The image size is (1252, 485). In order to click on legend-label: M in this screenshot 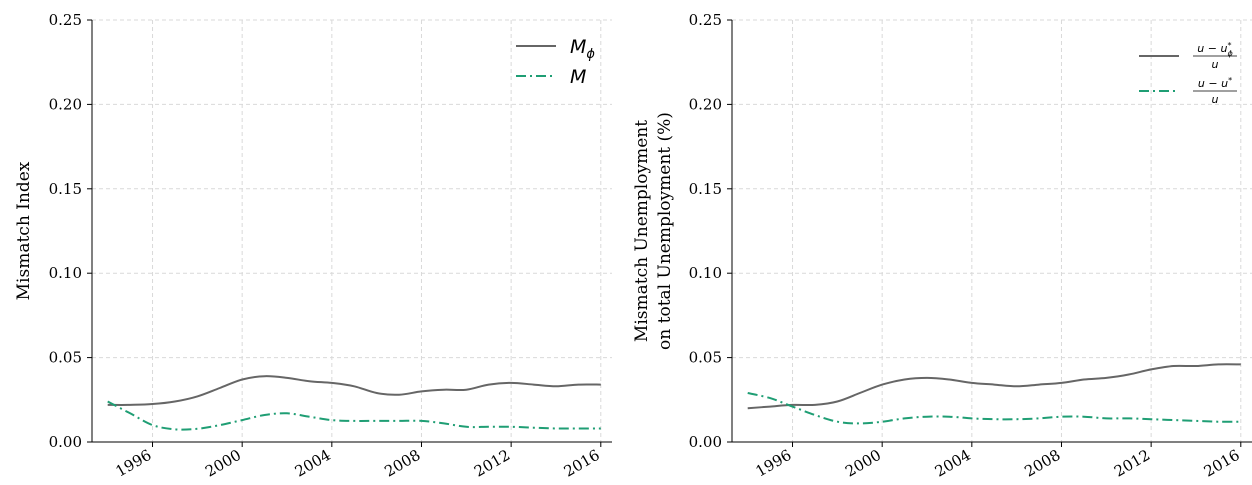, I will do `click(578, 77)`.